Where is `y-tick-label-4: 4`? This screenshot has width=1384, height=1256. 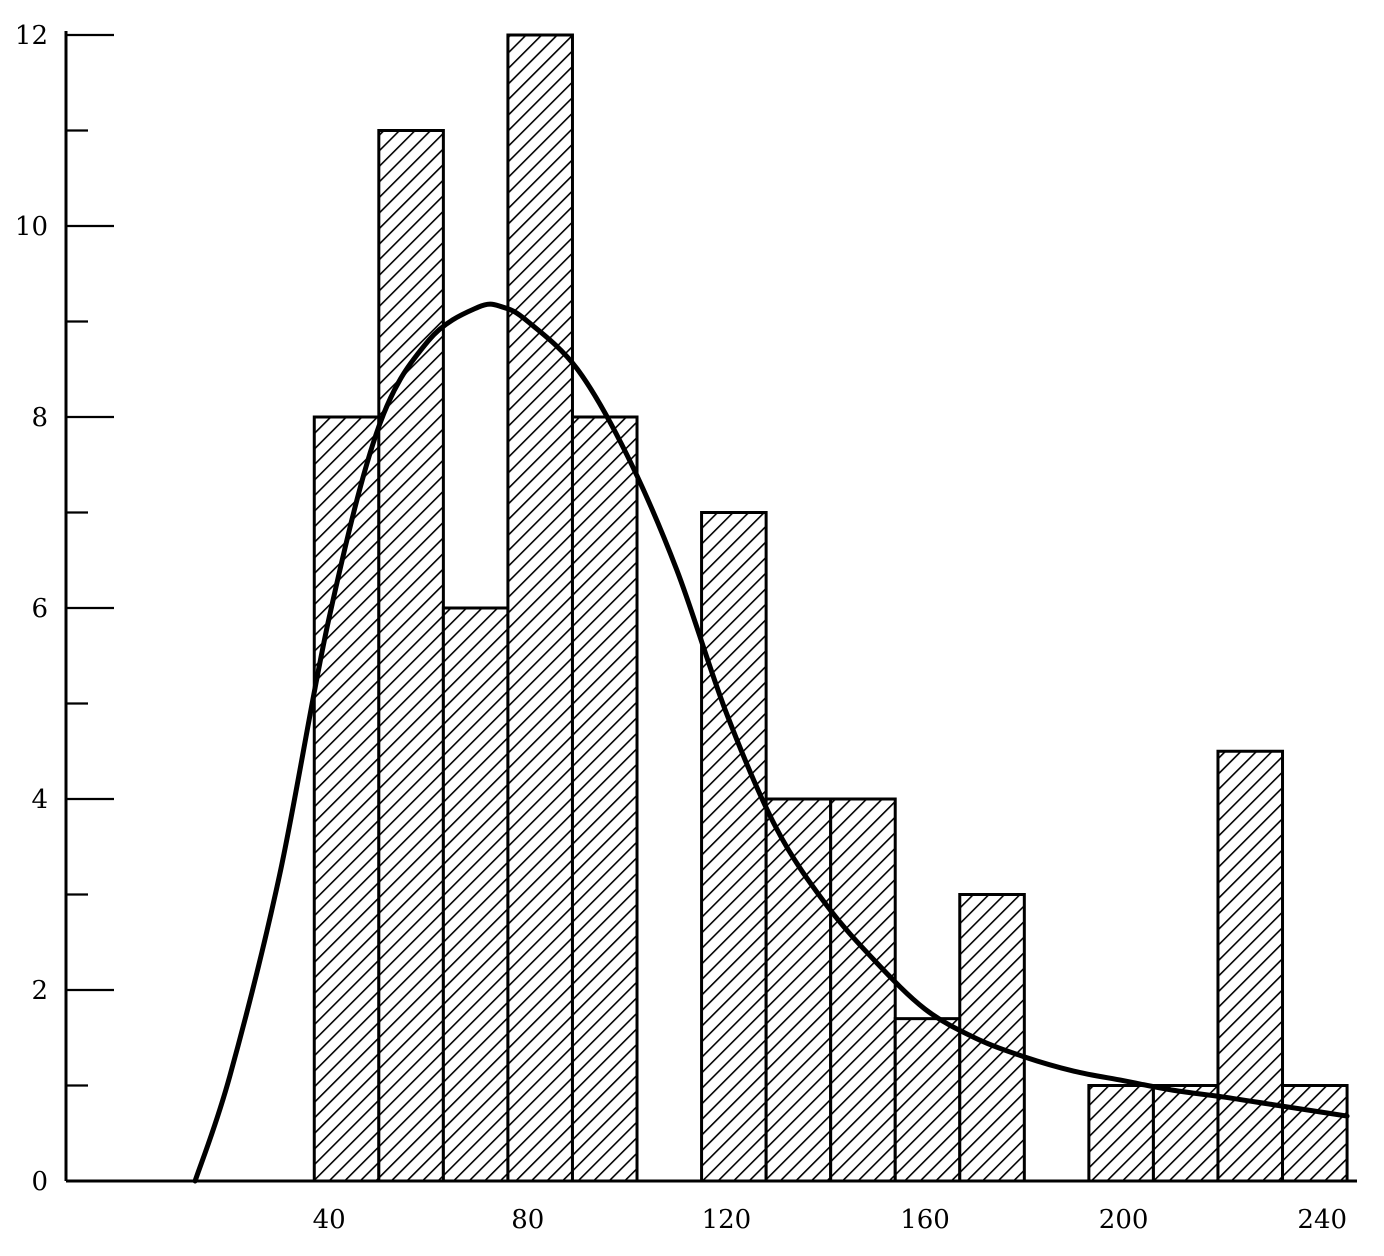 y-tick-label-4: 4 is located at coordinates (39, 800).